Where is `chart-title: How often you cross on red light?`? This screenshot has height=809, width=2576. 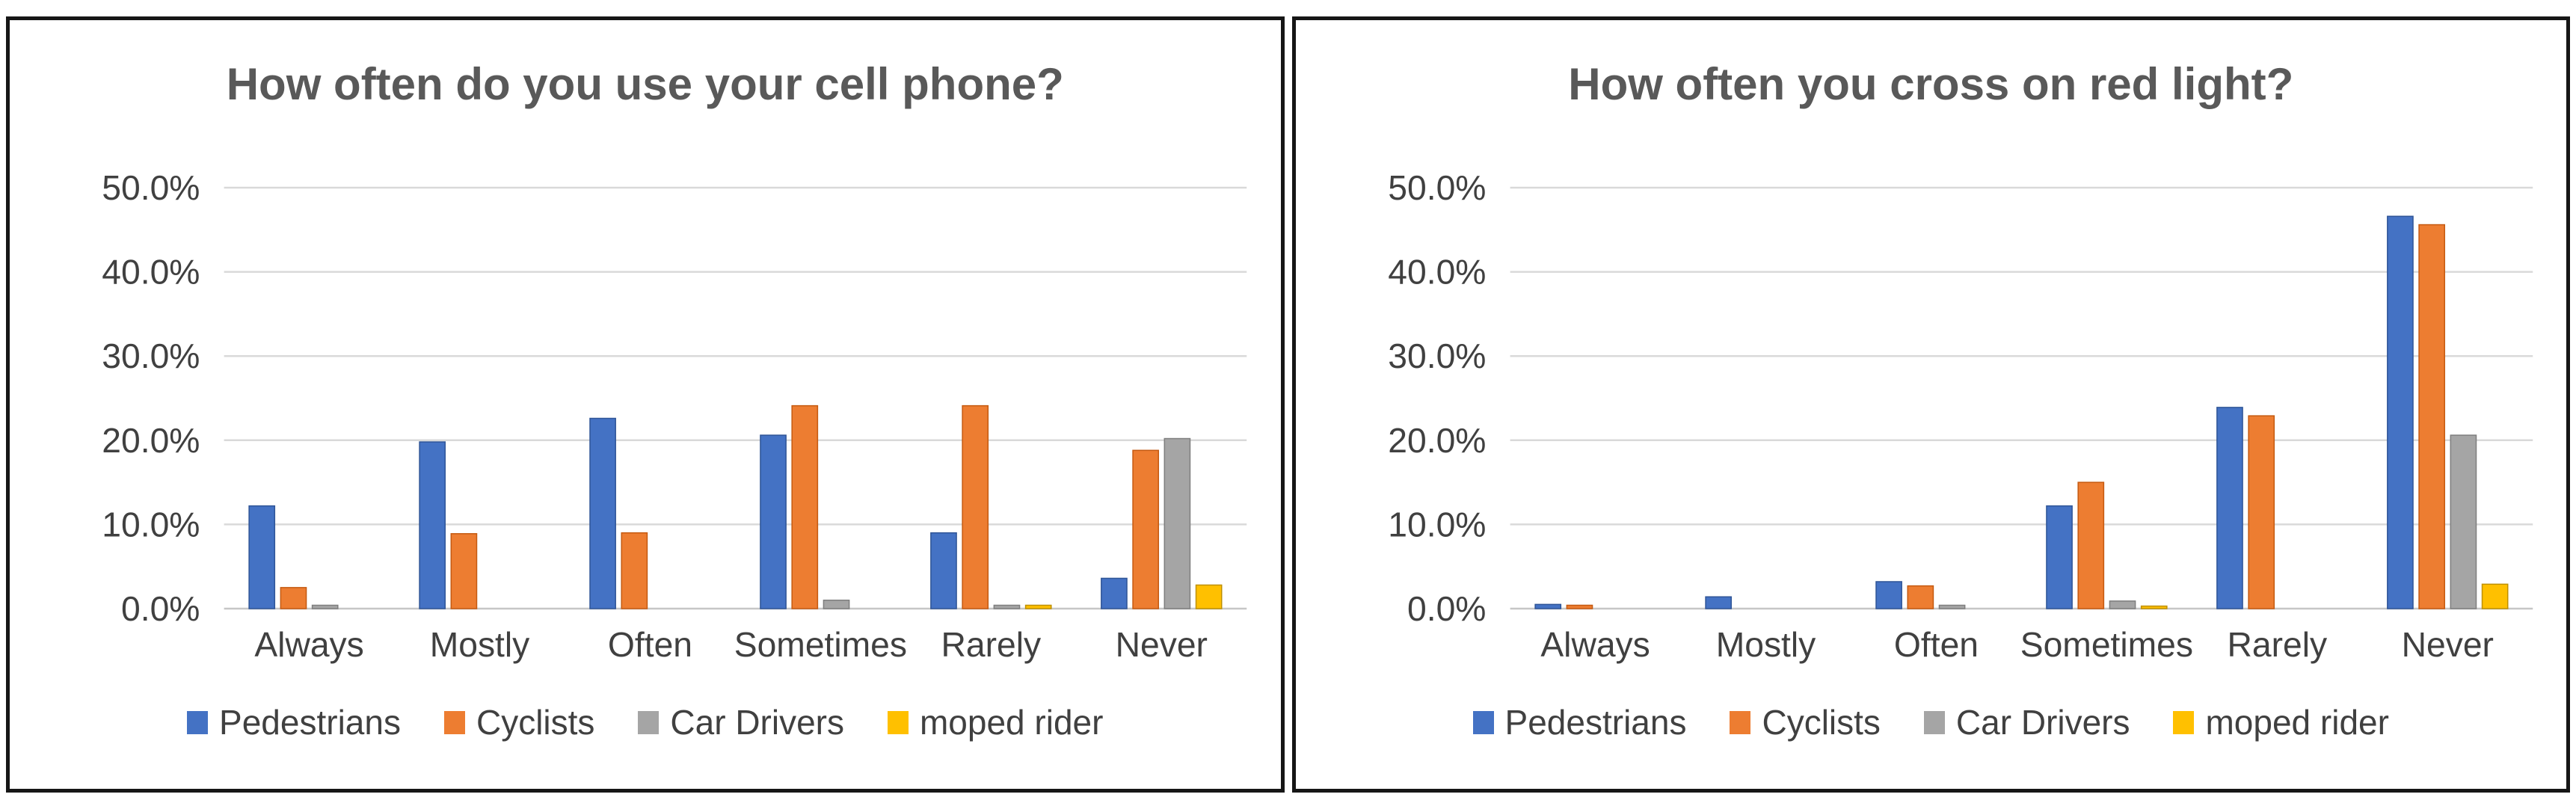 chart-title: How often you cross on red light? is located at coordinates (1931, 84).